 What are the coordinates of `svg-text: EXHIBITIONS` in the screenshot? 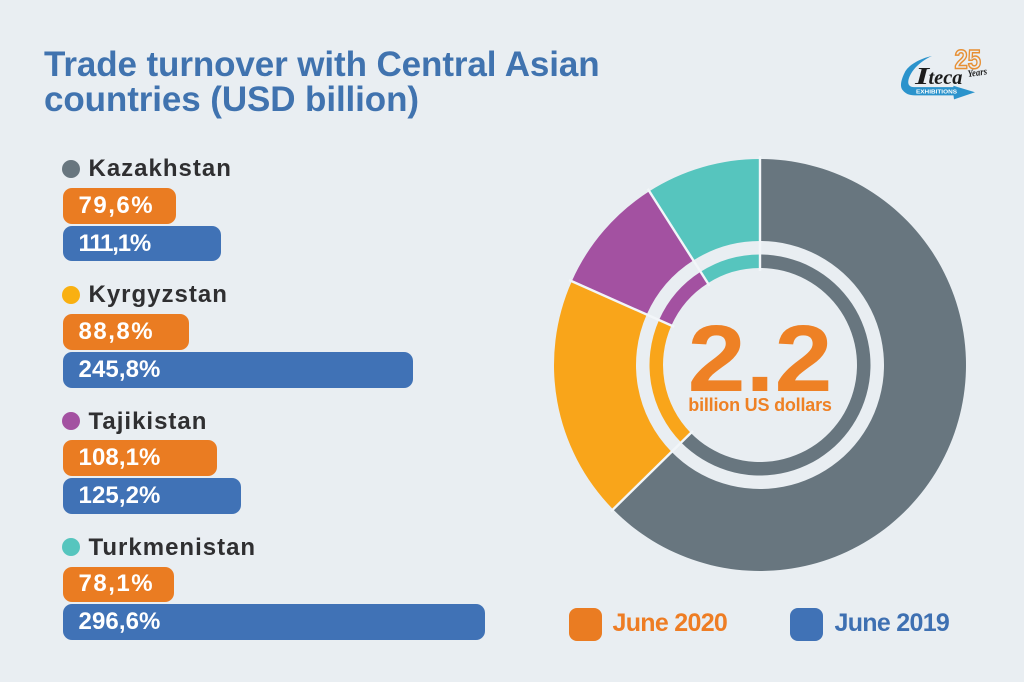 It's located at (937, 93).